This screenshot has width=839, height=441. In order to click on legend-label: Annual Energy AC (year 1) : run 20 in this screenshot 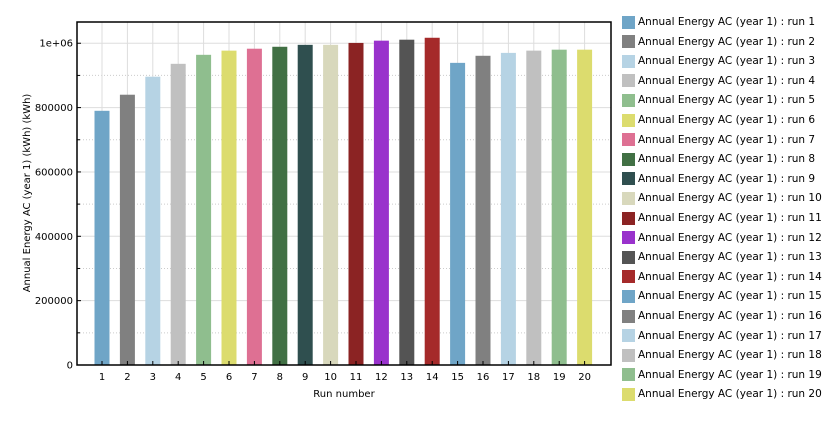, I will do `click(730, 394)`.